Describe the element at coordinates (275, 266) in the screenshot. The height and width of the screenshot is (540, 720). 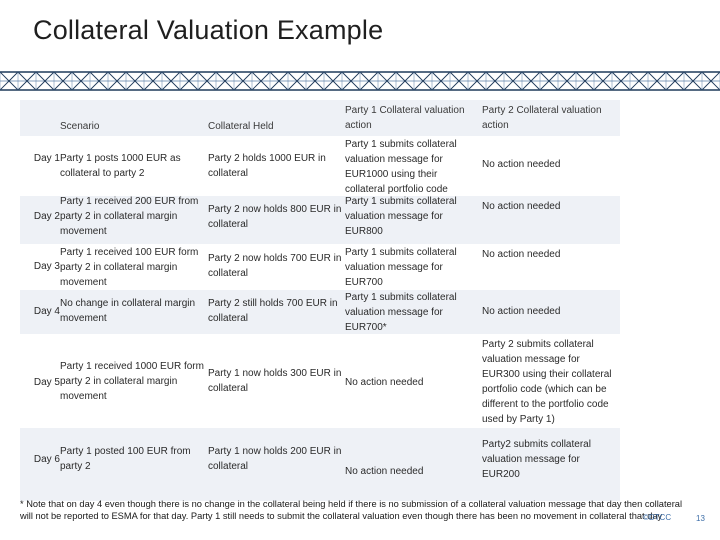
I see `collateral-cell: Party 2 now holds 700 EUR in collateral` at that location.